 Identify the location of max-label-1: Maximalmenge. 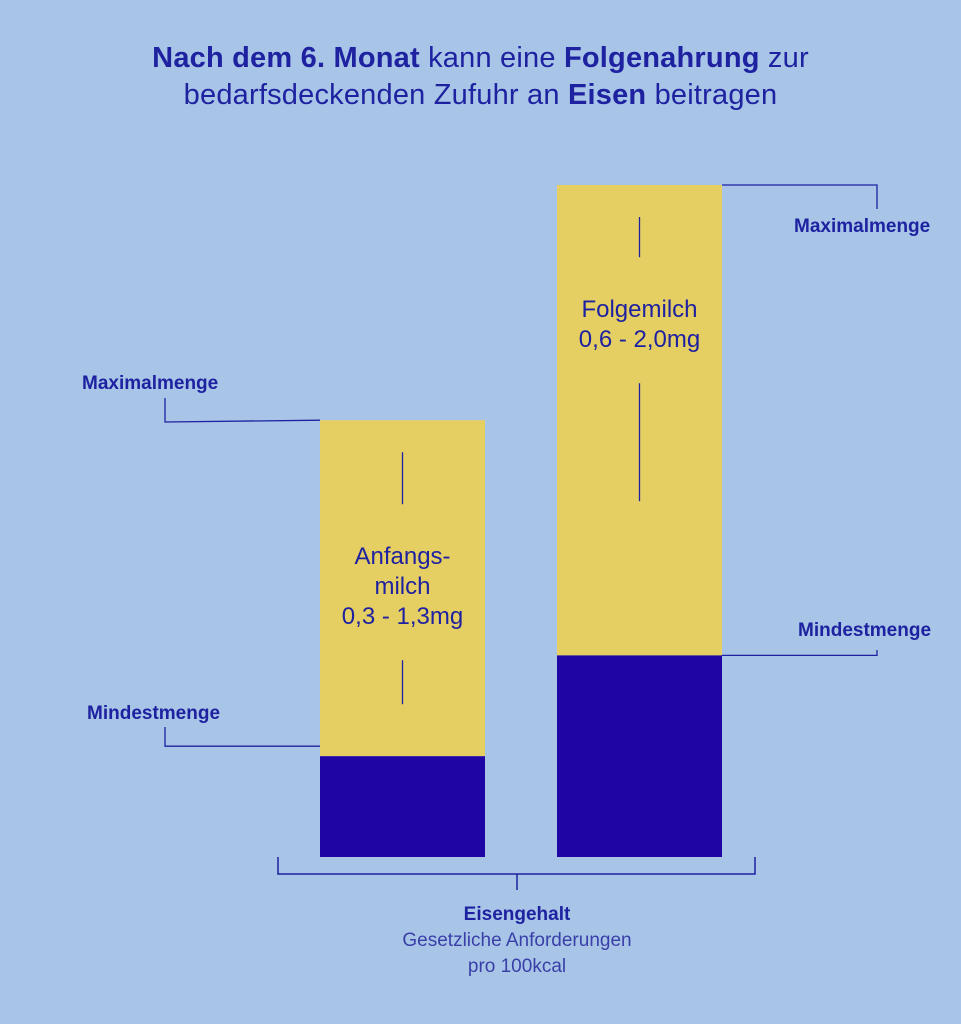
(862, 226).